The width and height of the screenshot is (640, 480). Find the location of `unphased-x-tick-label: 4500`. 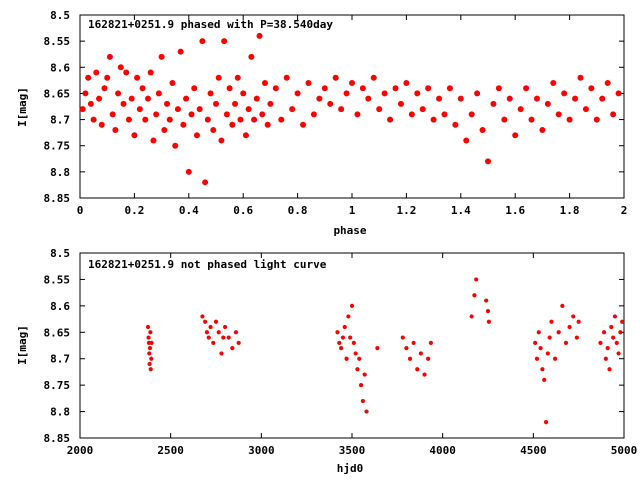

unphased-x-tick-label: 4500 is located at coordinates (533, 450).